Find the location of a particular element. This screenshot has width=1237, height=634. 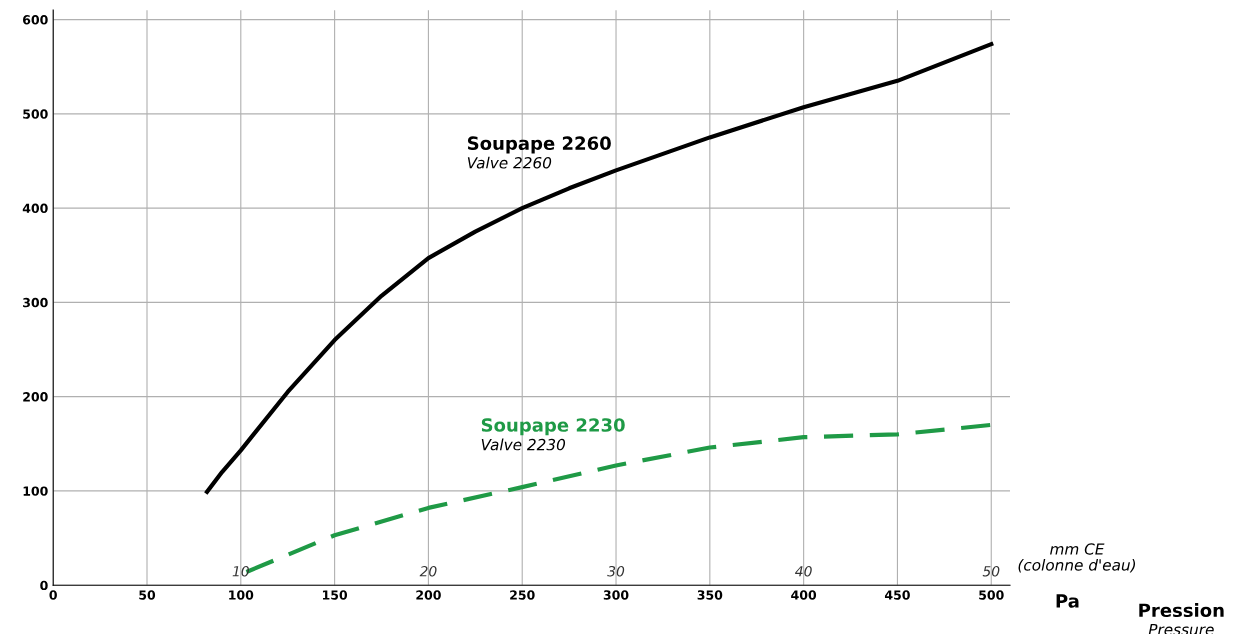

annotation: Valve 2260 is located at coordinates (509, 162).